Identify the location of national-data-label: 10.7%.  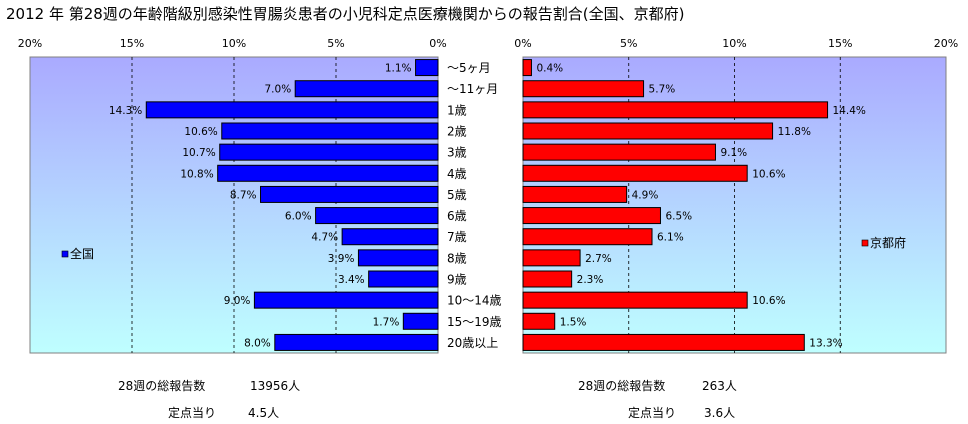
(198, 153).